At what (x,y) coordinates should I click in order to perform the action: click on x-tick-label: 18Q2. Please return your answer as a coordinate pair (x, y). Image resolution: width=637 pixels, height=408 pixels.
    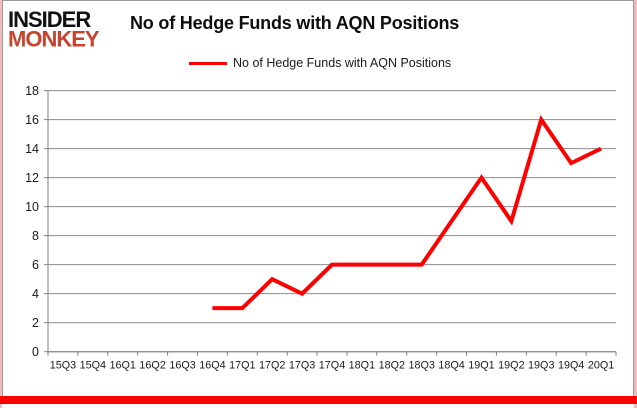
    Looking at the image, I should click on (392, 366).